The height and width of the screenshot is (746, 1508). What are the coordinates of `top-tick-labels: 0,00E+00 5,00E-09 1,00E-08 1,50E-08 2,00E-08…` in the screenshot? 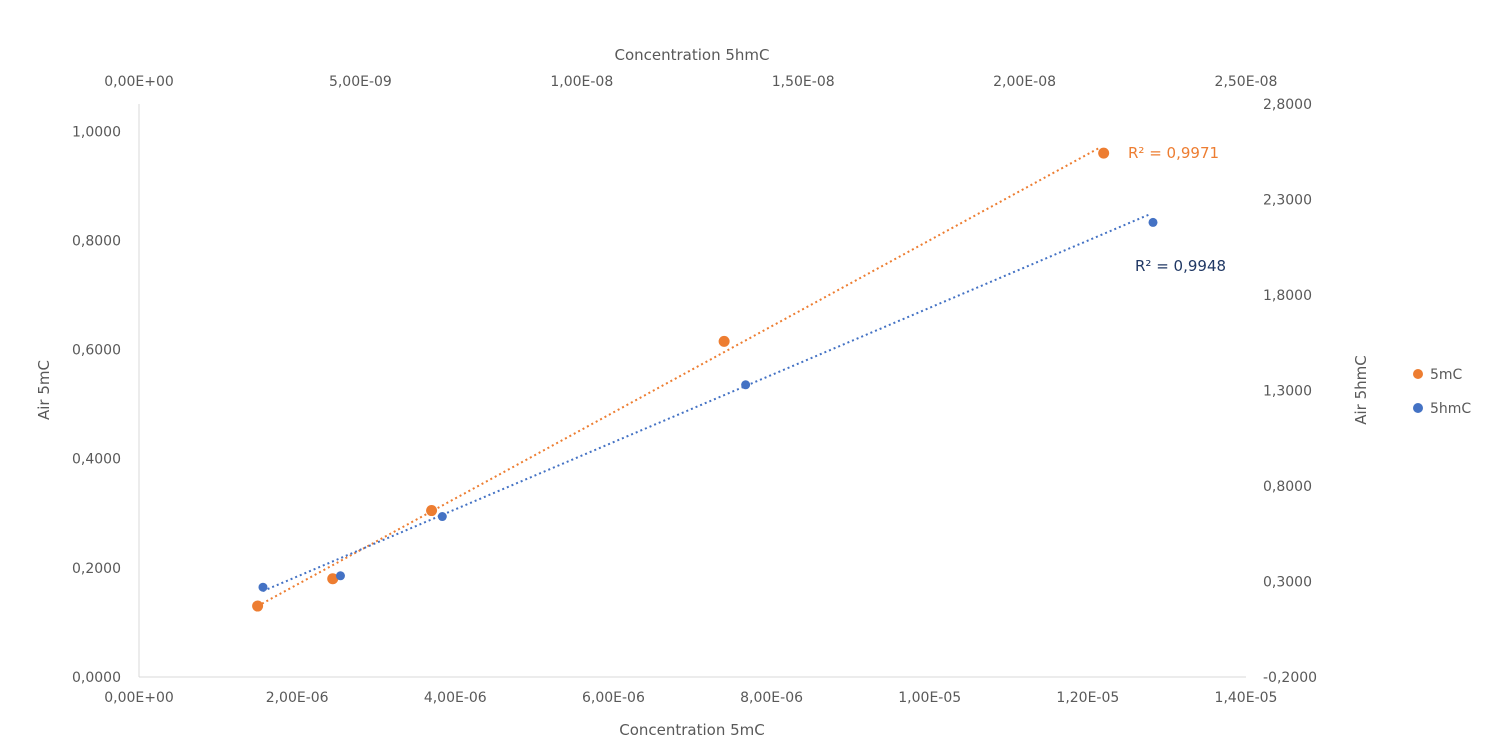 It's located at (690, 82).